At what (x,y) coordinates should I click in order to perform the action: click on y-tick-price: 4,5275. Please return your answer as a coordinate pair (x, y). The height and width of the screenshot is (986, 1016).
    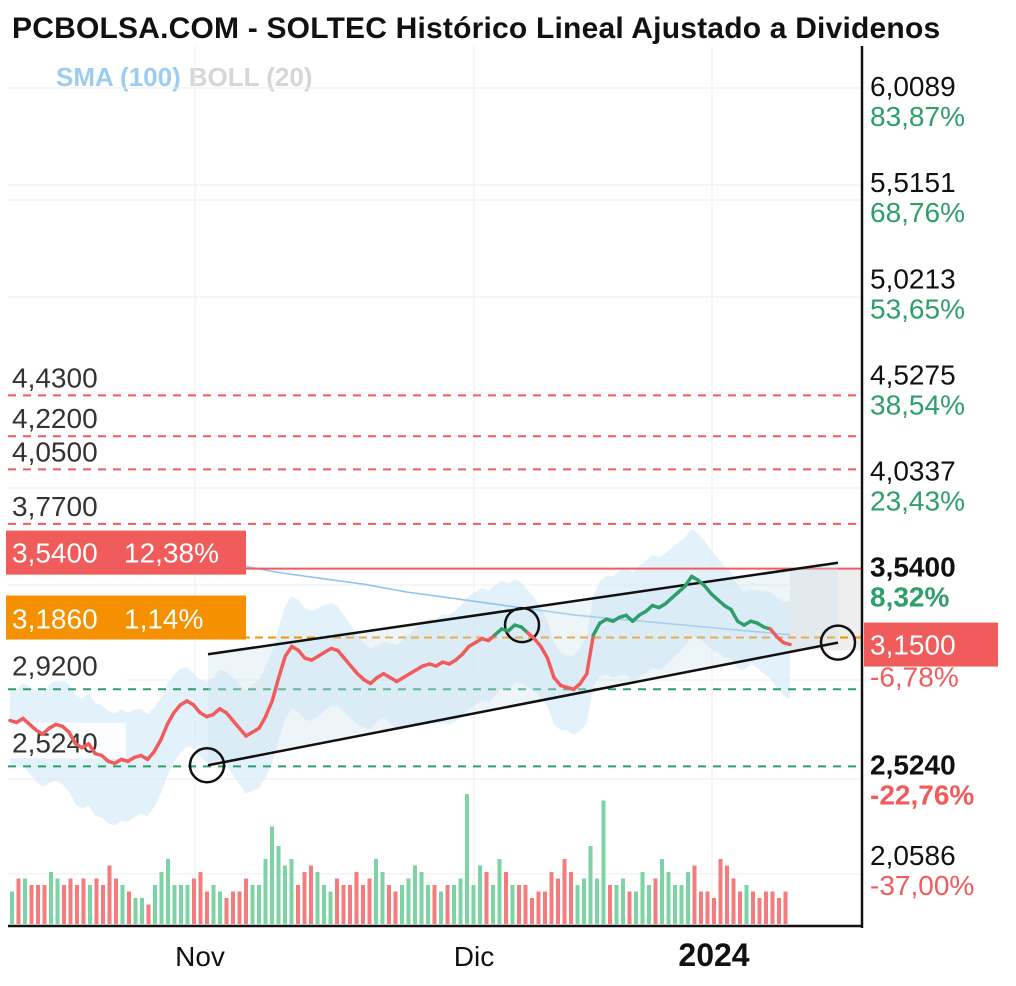
    Looking at the image, I should click on (913, 374).